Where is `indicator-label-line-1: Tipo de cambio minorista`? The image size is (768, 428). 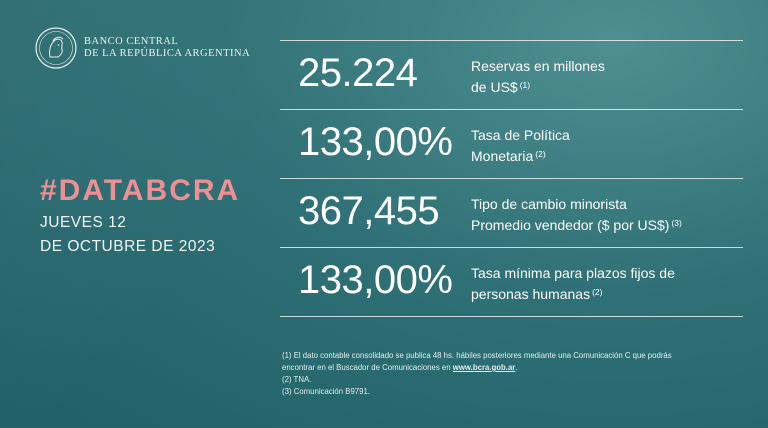
indicator-label-line-1: Tipo de cambio minorista is located at coordinates (549, 204).